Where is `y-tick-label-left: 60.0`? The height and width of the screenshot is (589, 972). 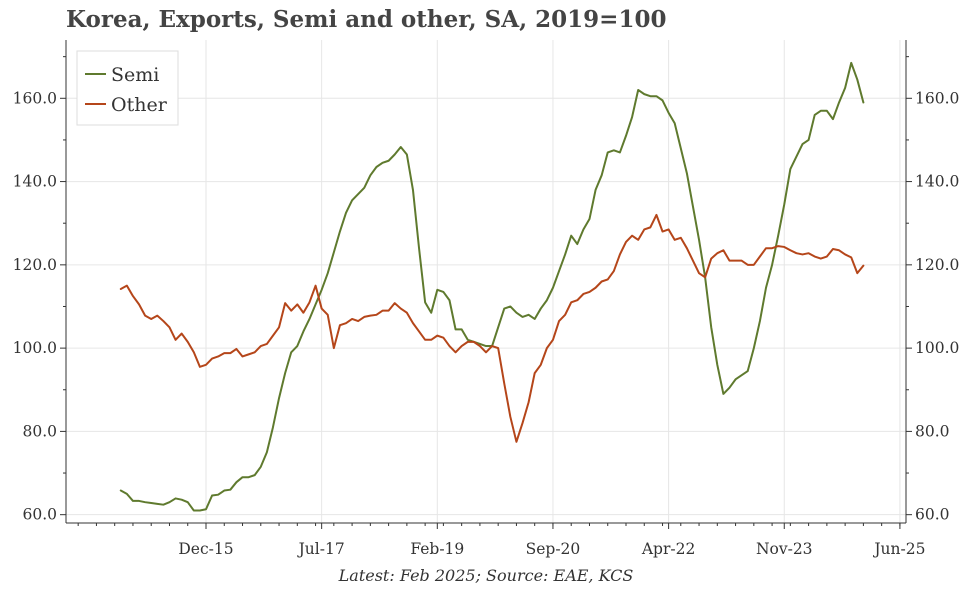
y-tick-label-left: 60.0 is located at coordinates (39, 515).